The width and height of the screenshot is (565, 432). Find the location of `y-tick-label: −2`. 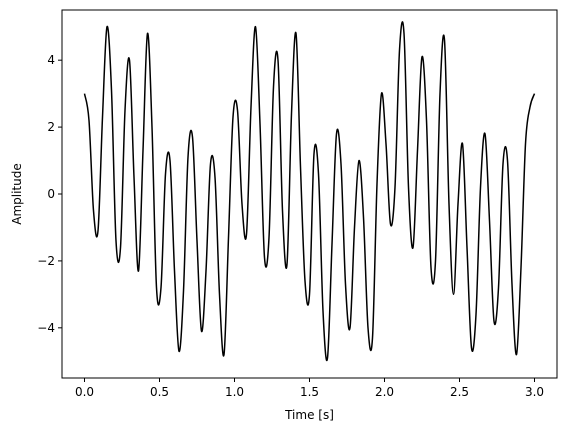

y-tick-label: −2 is located at coordinates (46, 261).